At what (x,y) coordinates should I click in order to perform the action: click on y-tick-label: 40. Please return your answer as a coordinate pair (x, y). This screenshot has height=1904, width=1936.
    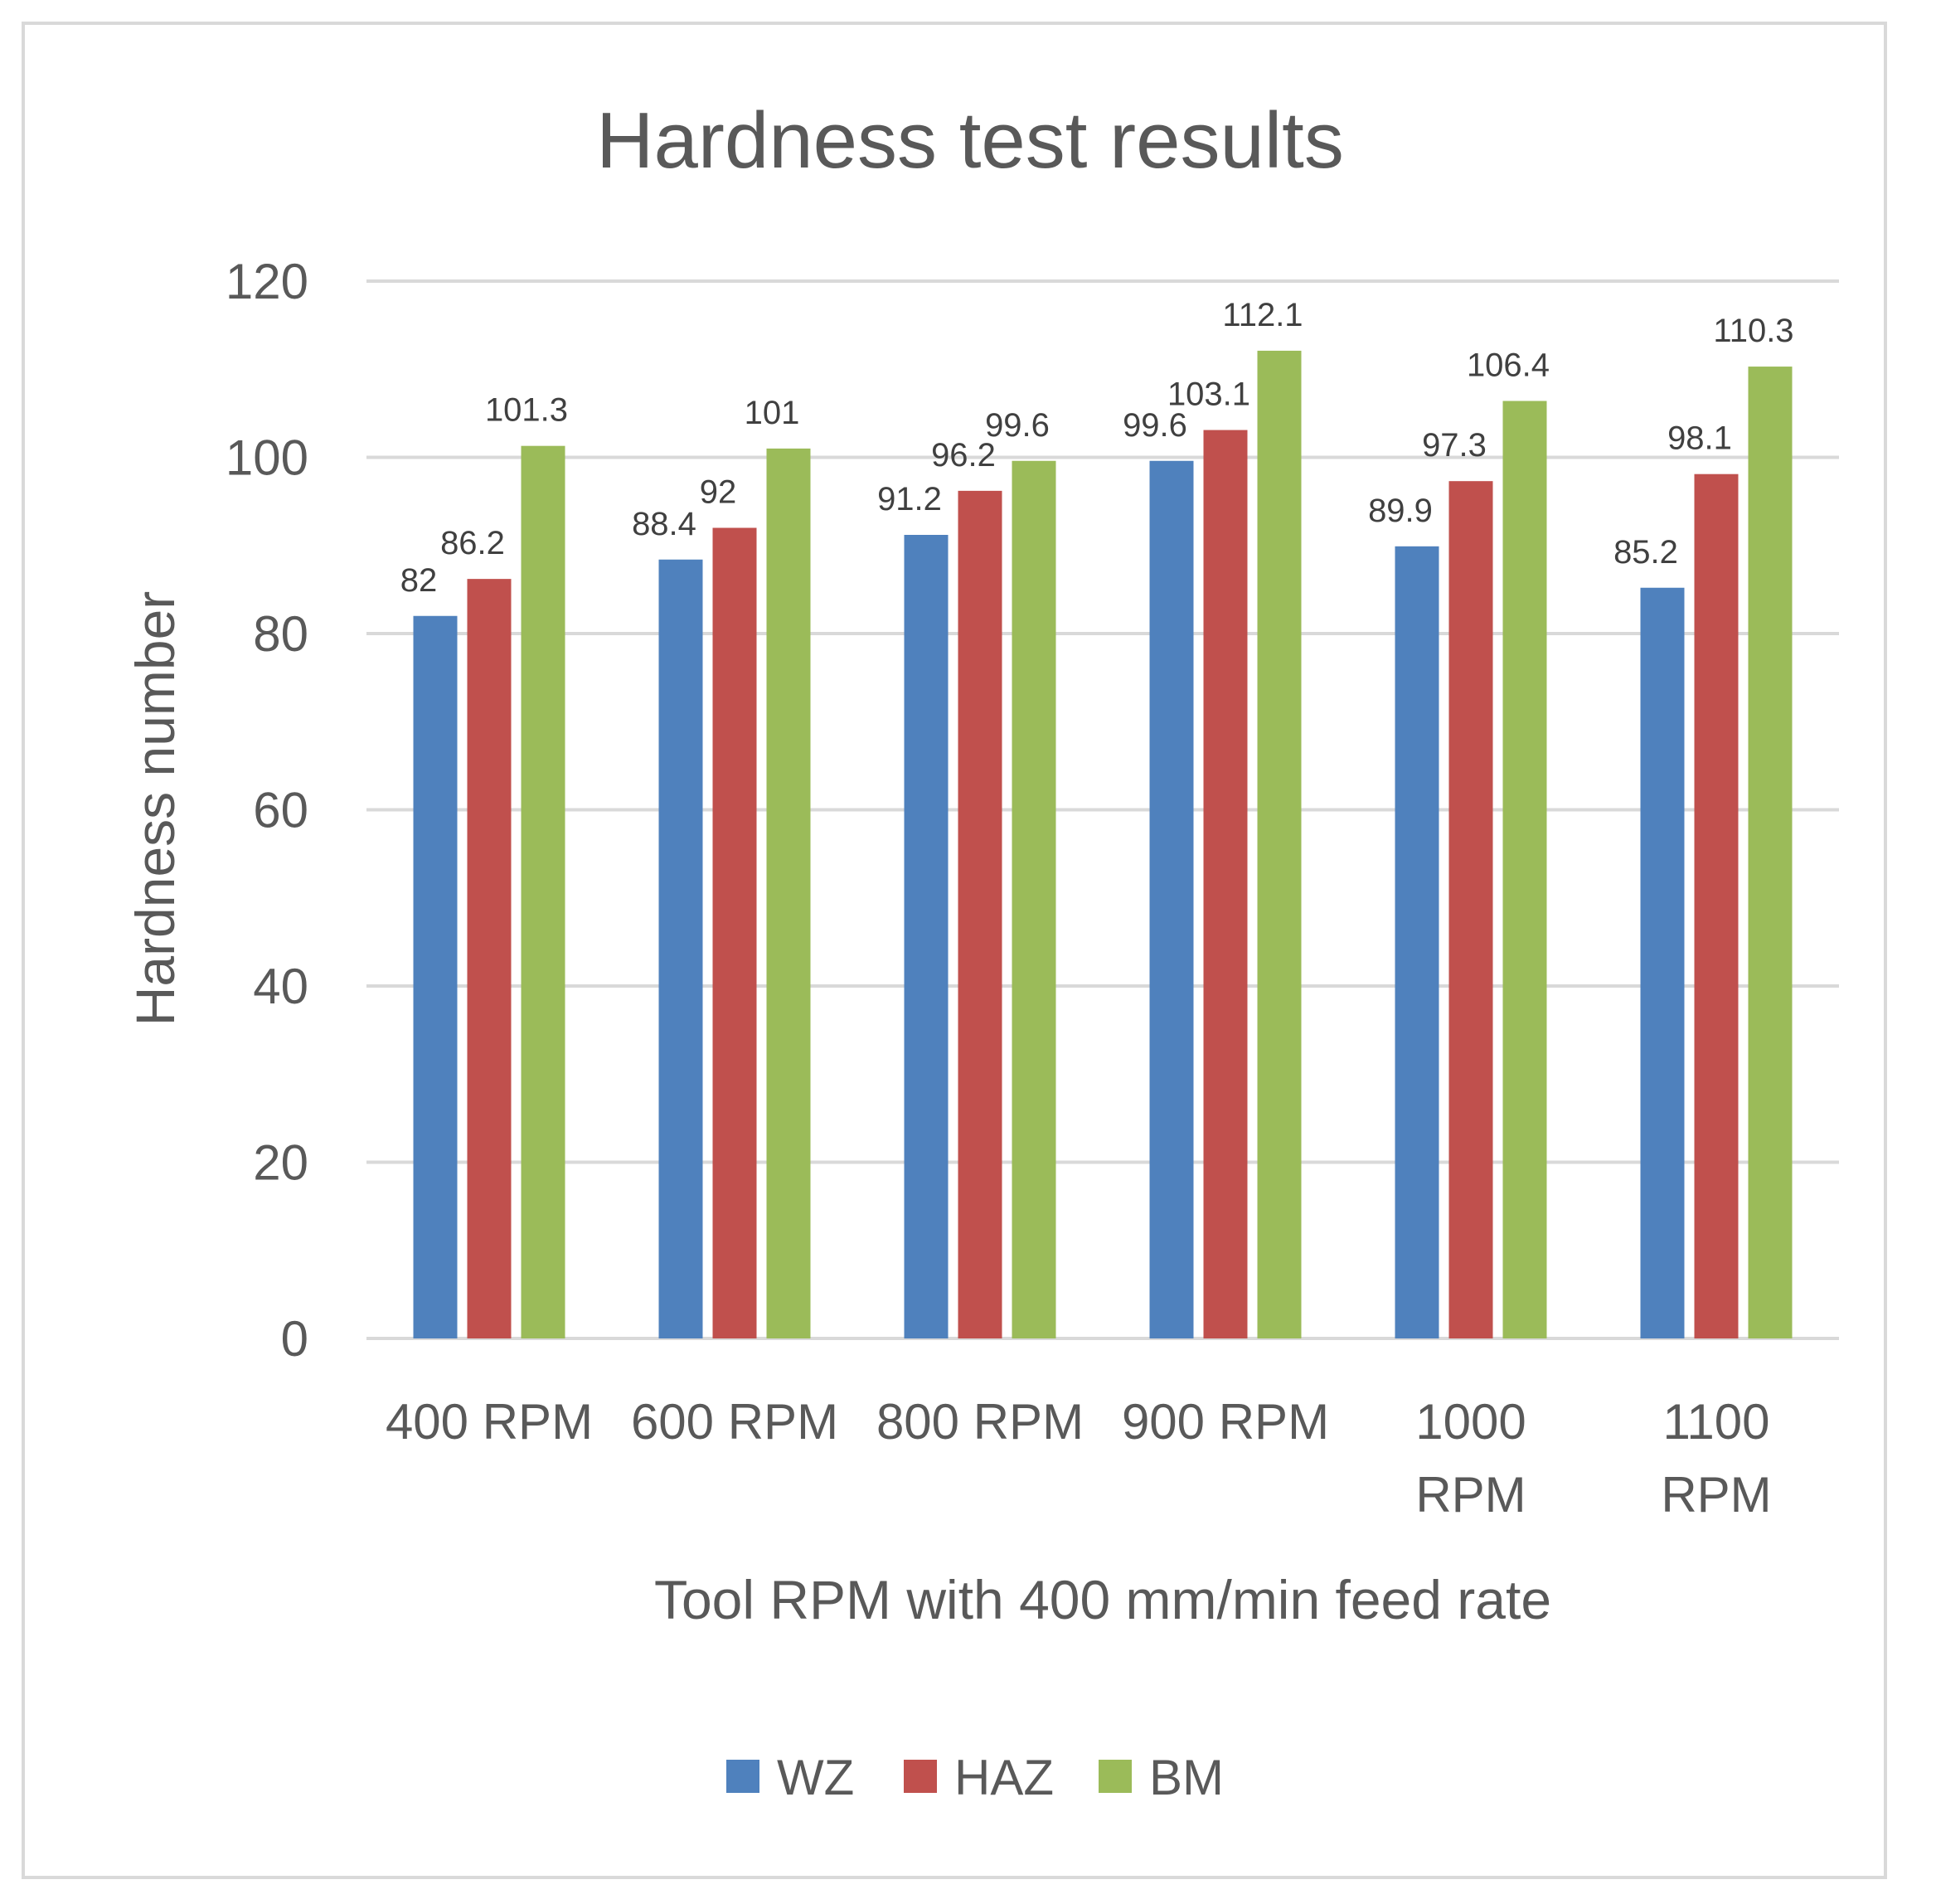
    Looking at the image, I should click on (281, 986).